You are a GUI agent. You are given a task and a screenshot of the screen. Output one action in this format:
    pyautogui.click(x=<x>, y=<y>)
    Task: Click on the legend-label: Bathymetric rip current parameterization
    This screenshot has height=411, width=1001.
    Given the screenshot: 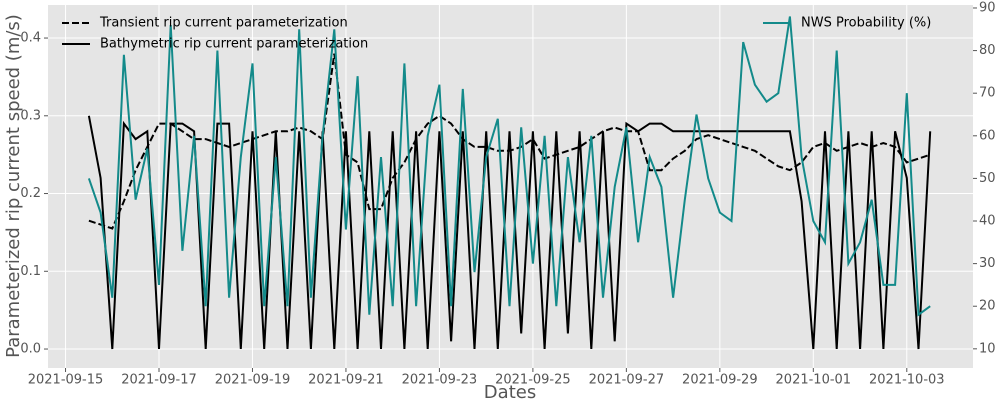 What is the action you would take?
    pyautogui.click(x=234, y=44)
    